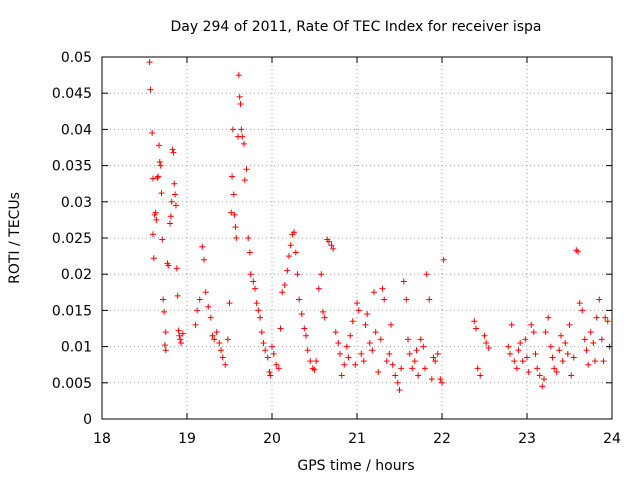  What do you see at coordinates (355, 466) in the screenshot?
I see `x-axis-label: GPS time / hours` at bounding box center [355, 466].